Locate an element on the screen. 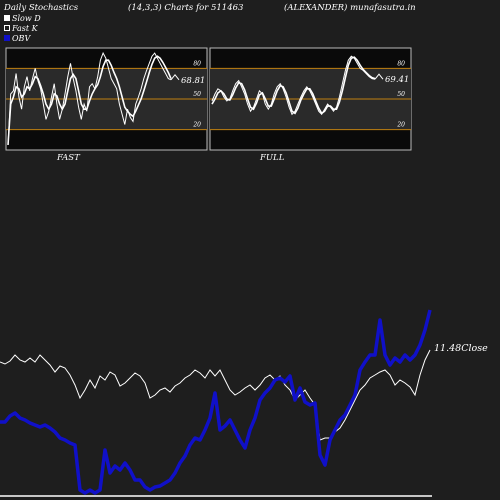 The height and width of the screenshot is (500, 500). chart-header-left: Daily Stochastics is located at coordinates (41, 8).